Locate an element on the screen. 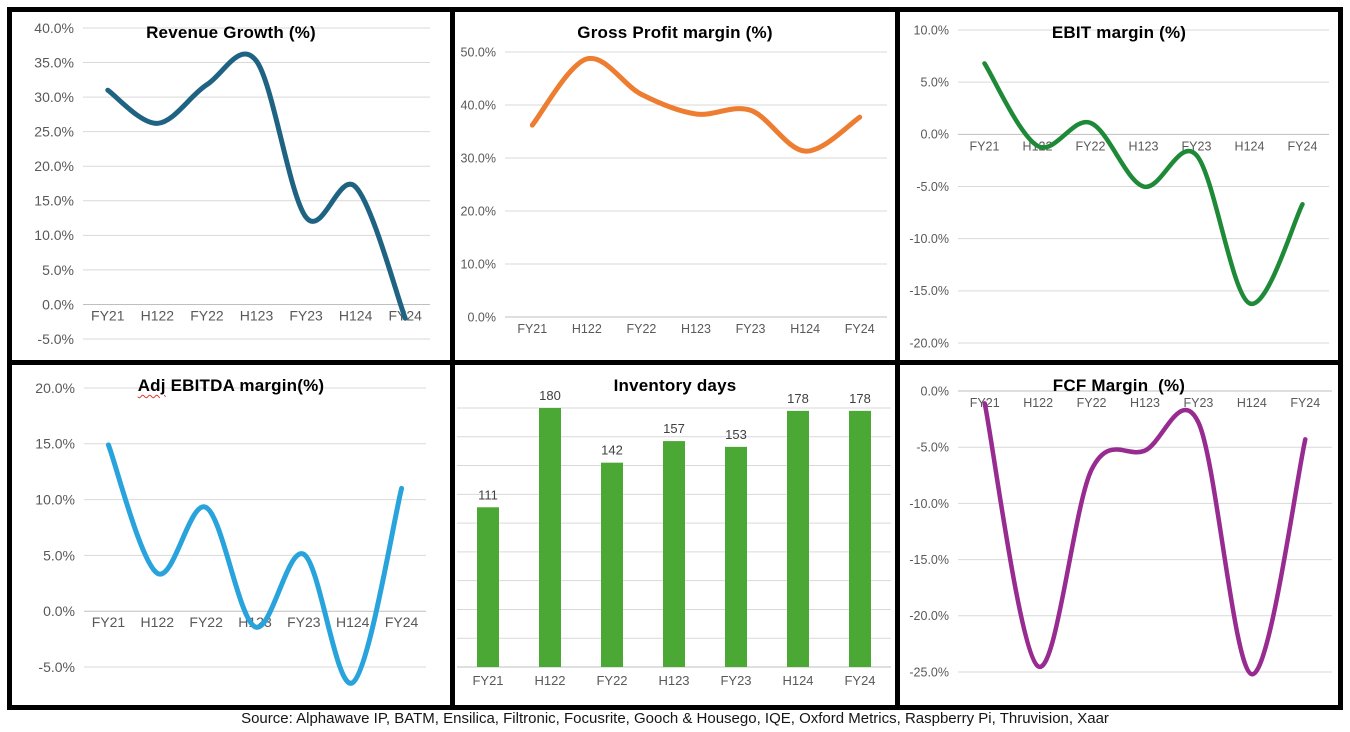 The height and width of the screenshot is (732, 1350). svg-text: 157 is located at coordinates (674, 428).